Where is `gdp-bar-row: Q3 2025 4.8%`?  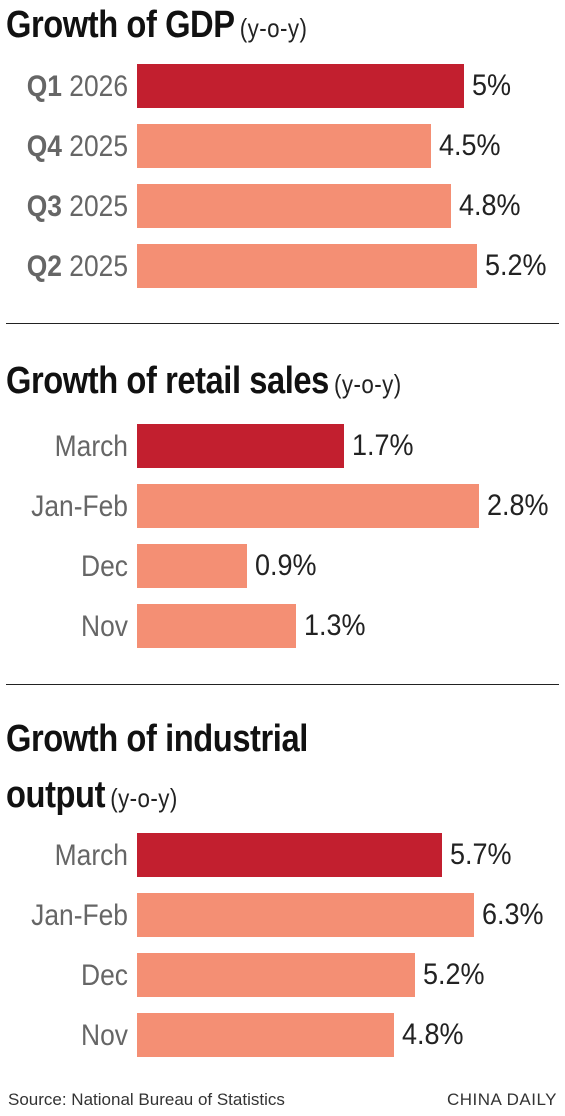 gdp-bar-row: Q3 2025 4.8% is located at coordinates (282, 207).